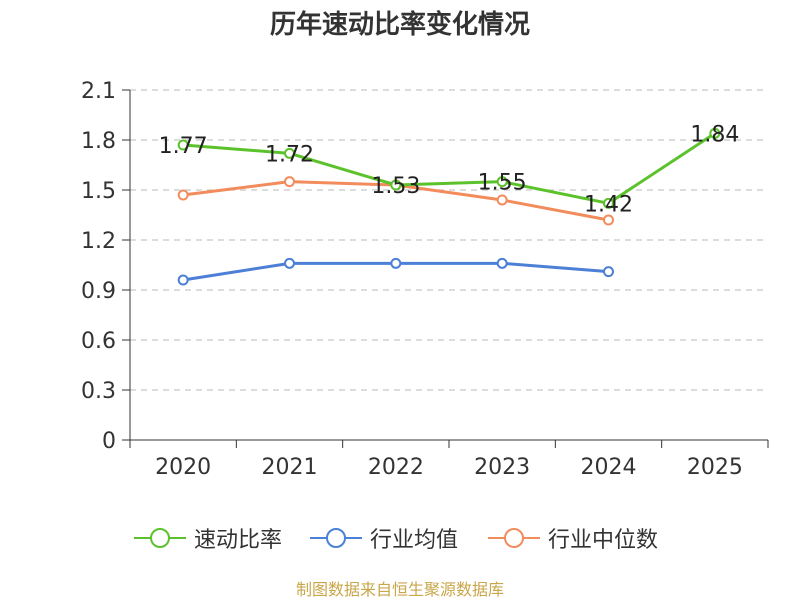  I want to click on data-label: 1.77, so click(183, 146).